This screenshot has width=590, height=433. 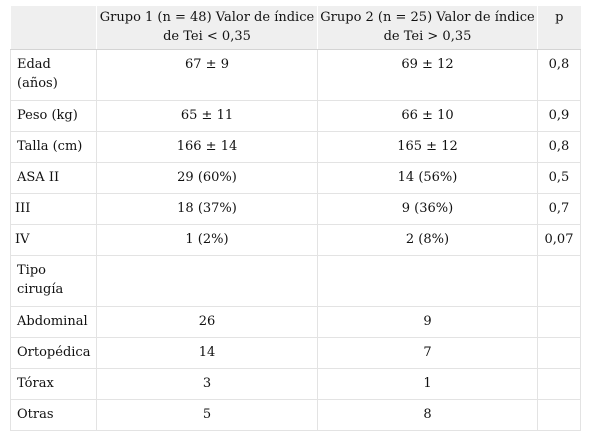 What do you see at coordinates (427, 240) in the screenshot?
I see `group2-value: 2 (8%)` at bounding box center [427, 240].